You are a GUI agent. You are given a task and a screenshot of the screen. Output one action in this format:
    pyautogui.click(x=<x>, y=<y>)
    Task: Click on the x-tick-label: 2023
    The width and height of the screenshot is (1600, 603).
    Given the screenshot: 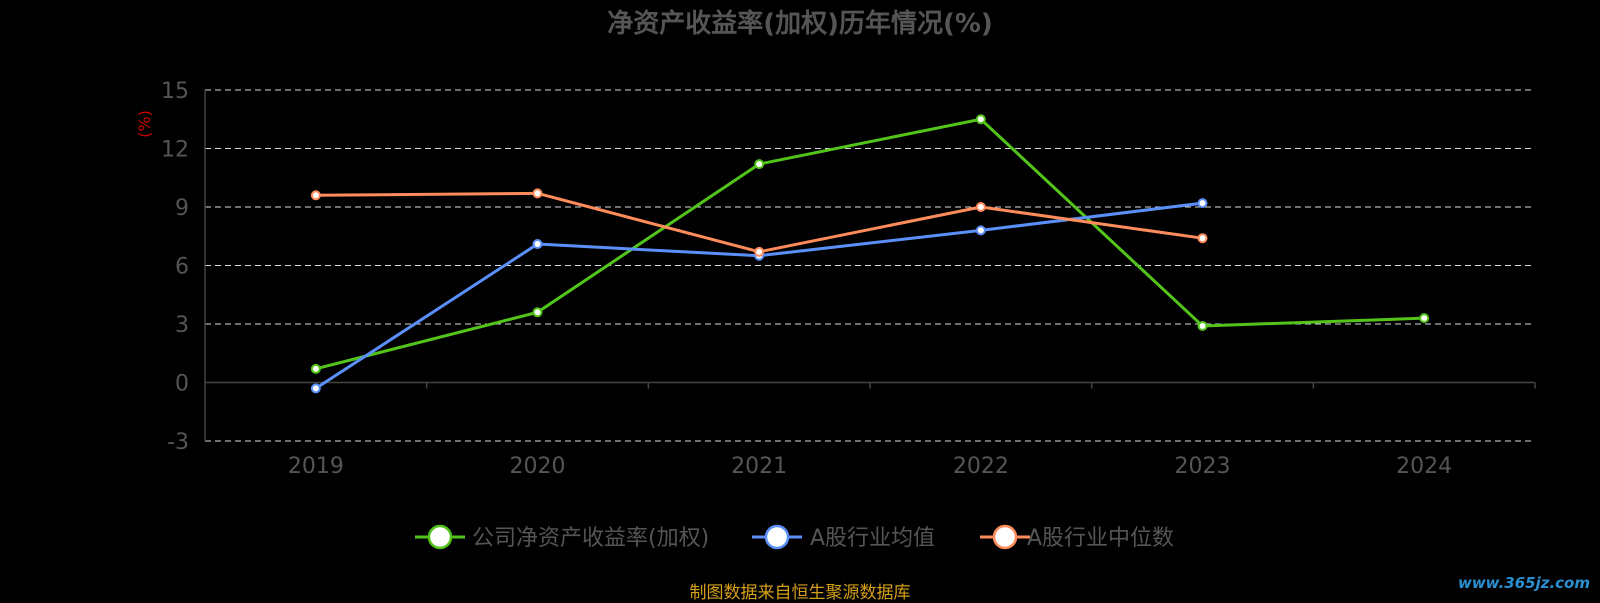 What is the action you would take?
    pyautogui.click(x=1203, y=466)
    